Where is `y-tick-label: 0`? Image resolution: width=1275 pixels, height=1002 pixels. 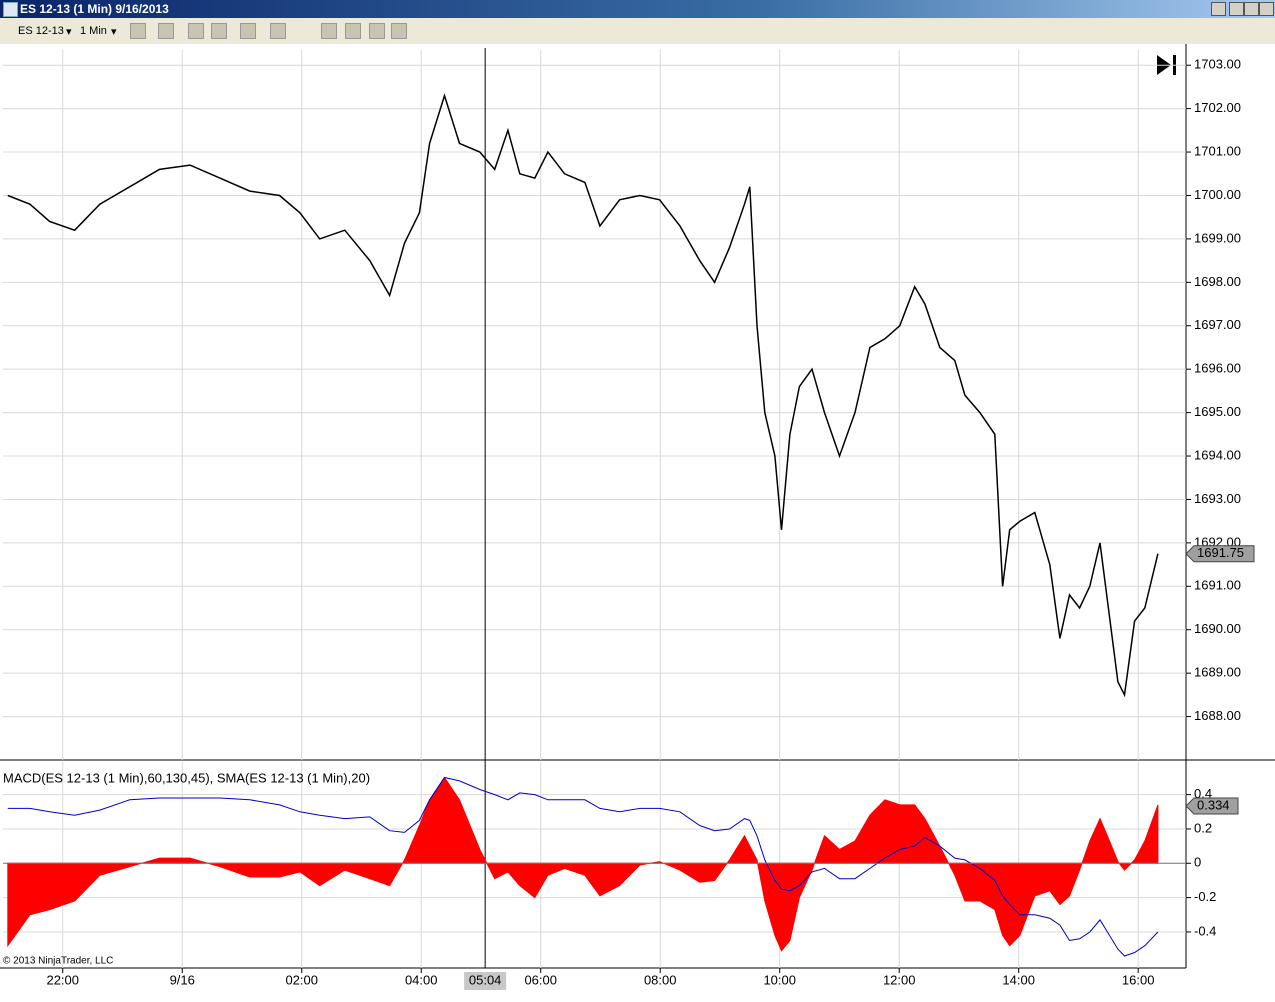
y-tick-label: 0 is located at coordinates (1197, 862).